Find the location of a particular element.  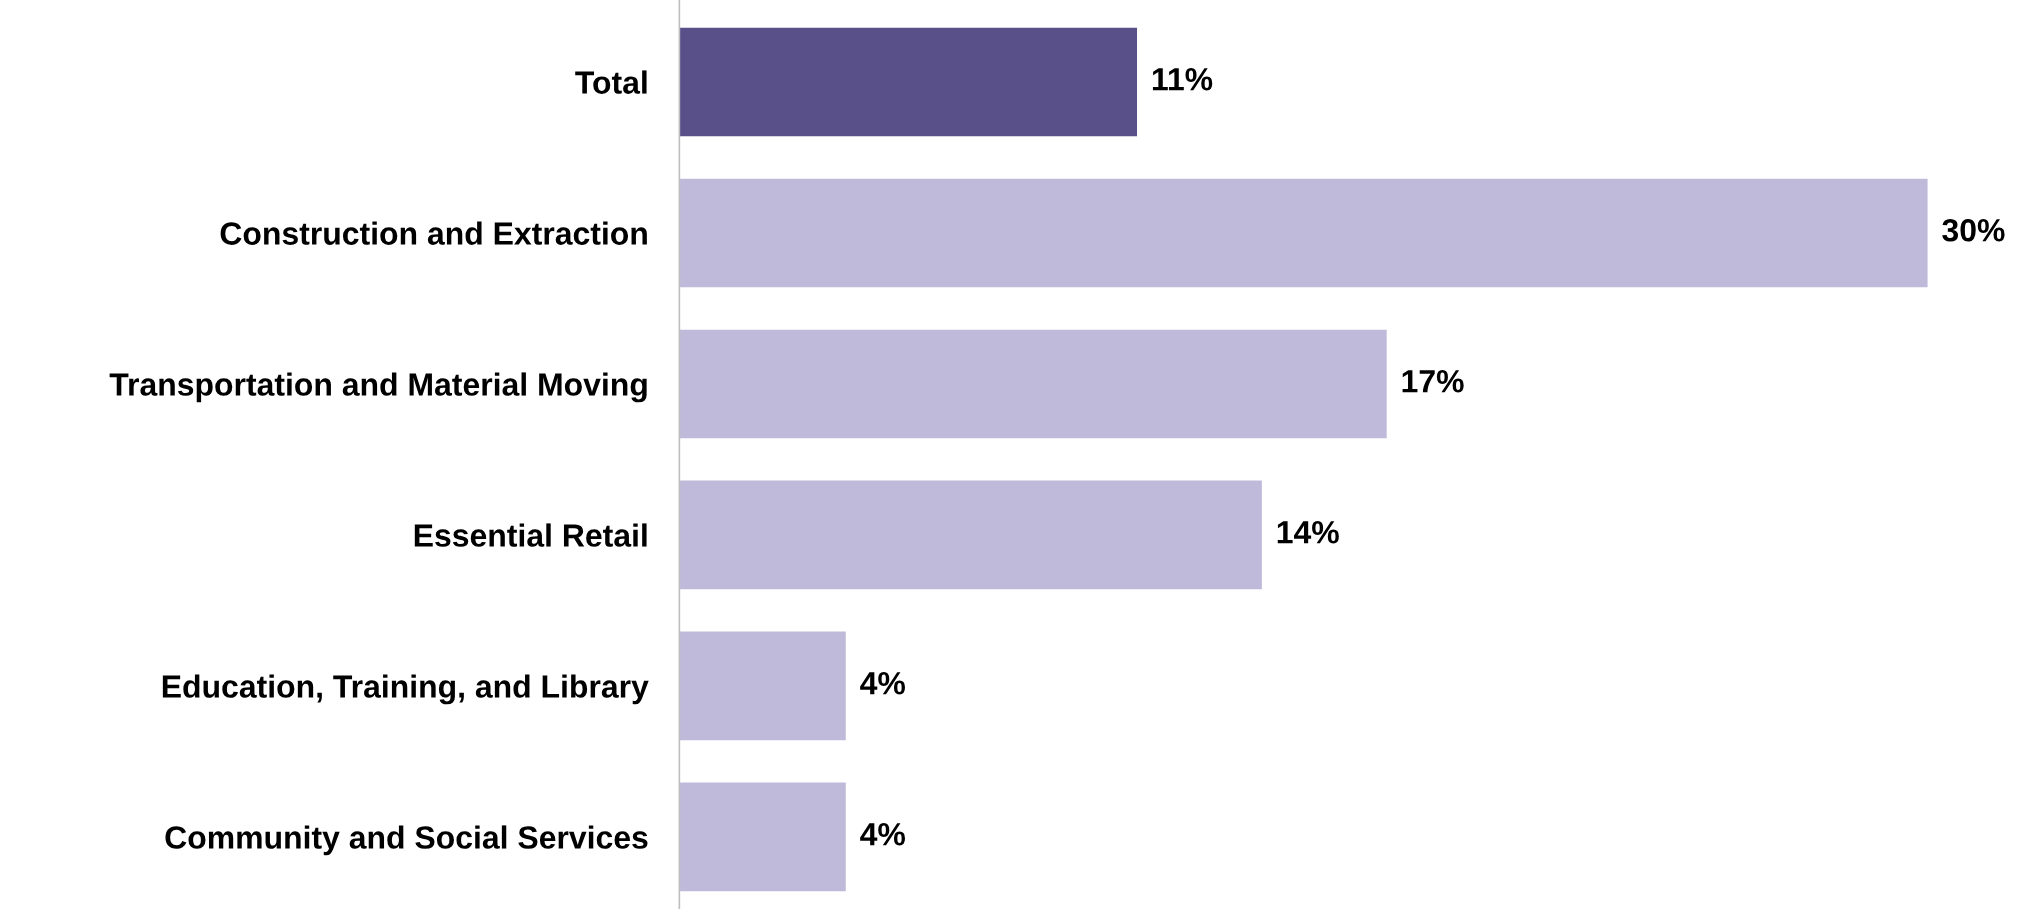

y-tick-label: Essential Retail is located at coordinates (530, 535).